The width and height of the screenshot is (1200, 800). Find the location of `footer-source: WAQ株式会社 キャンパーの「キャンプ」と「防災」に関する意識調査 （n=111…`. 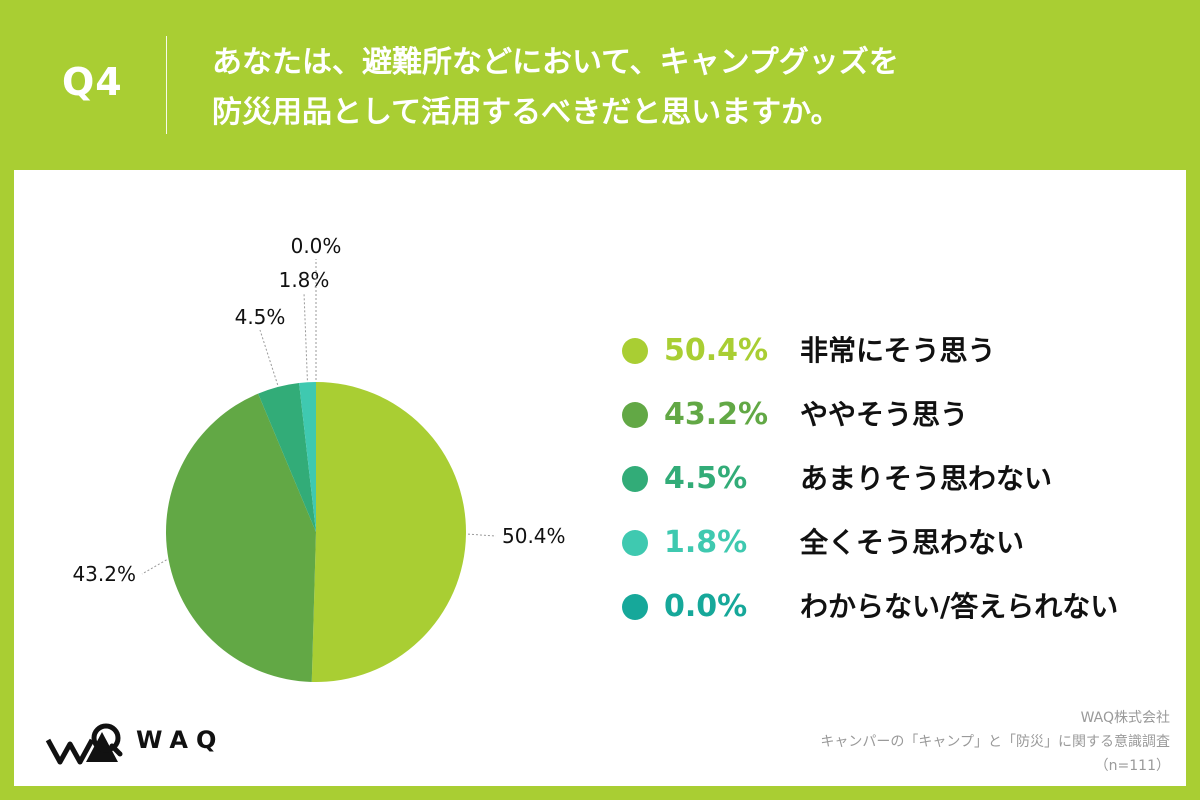

footer-source: WAQ株式会社 キャンパーの「キャンプ」と「防災」に関する意識調査 （n=111… is located at coordinates (995, 742).